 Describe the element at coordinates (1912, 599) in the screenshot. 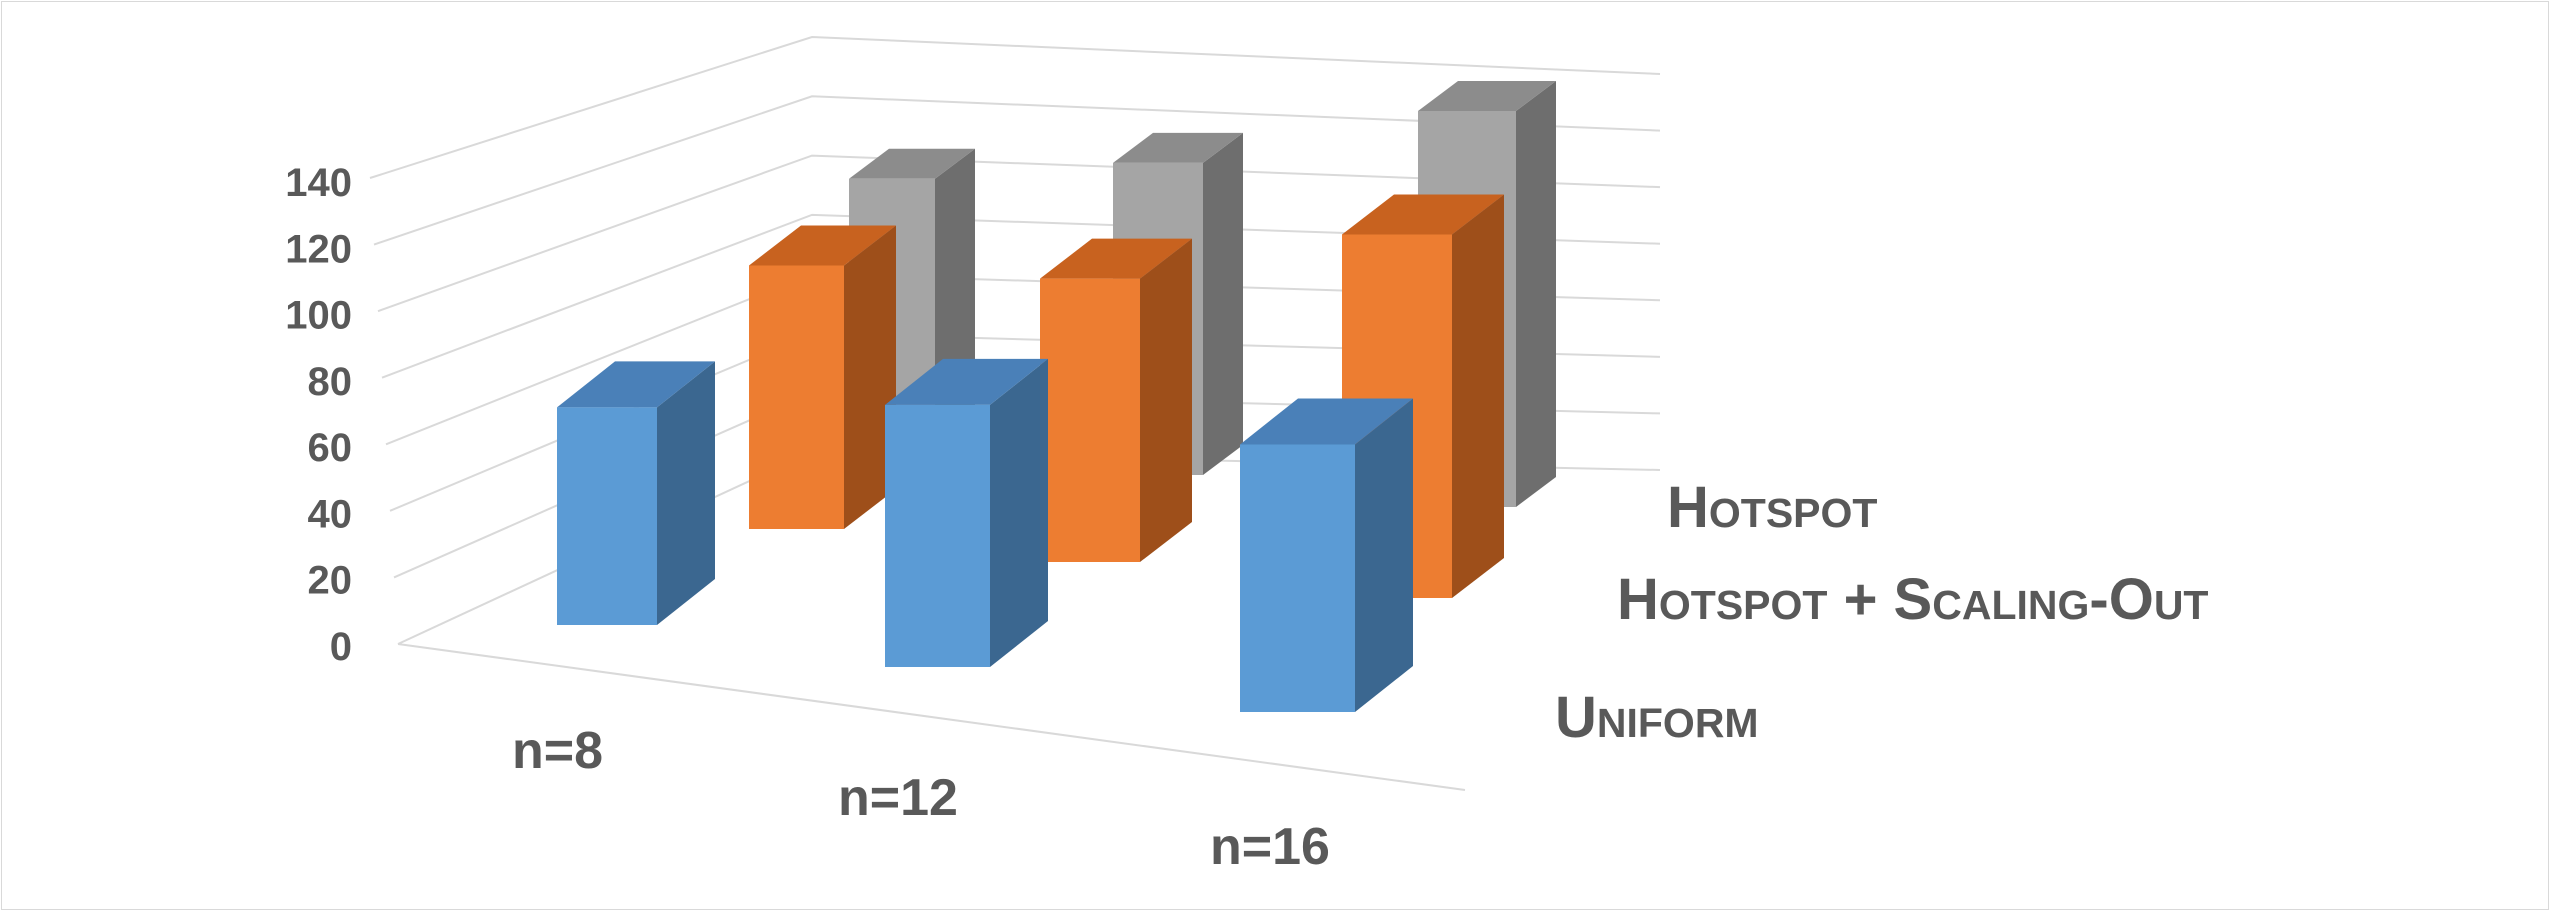

I see `series-label: Hotspot + Scaling-Out` at that location.